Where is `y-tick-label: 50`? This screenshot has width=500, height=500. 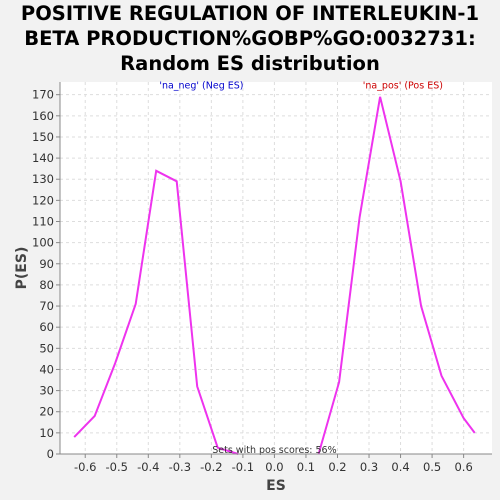 y-tick-label: 50 is located at coordinates (46, 348).